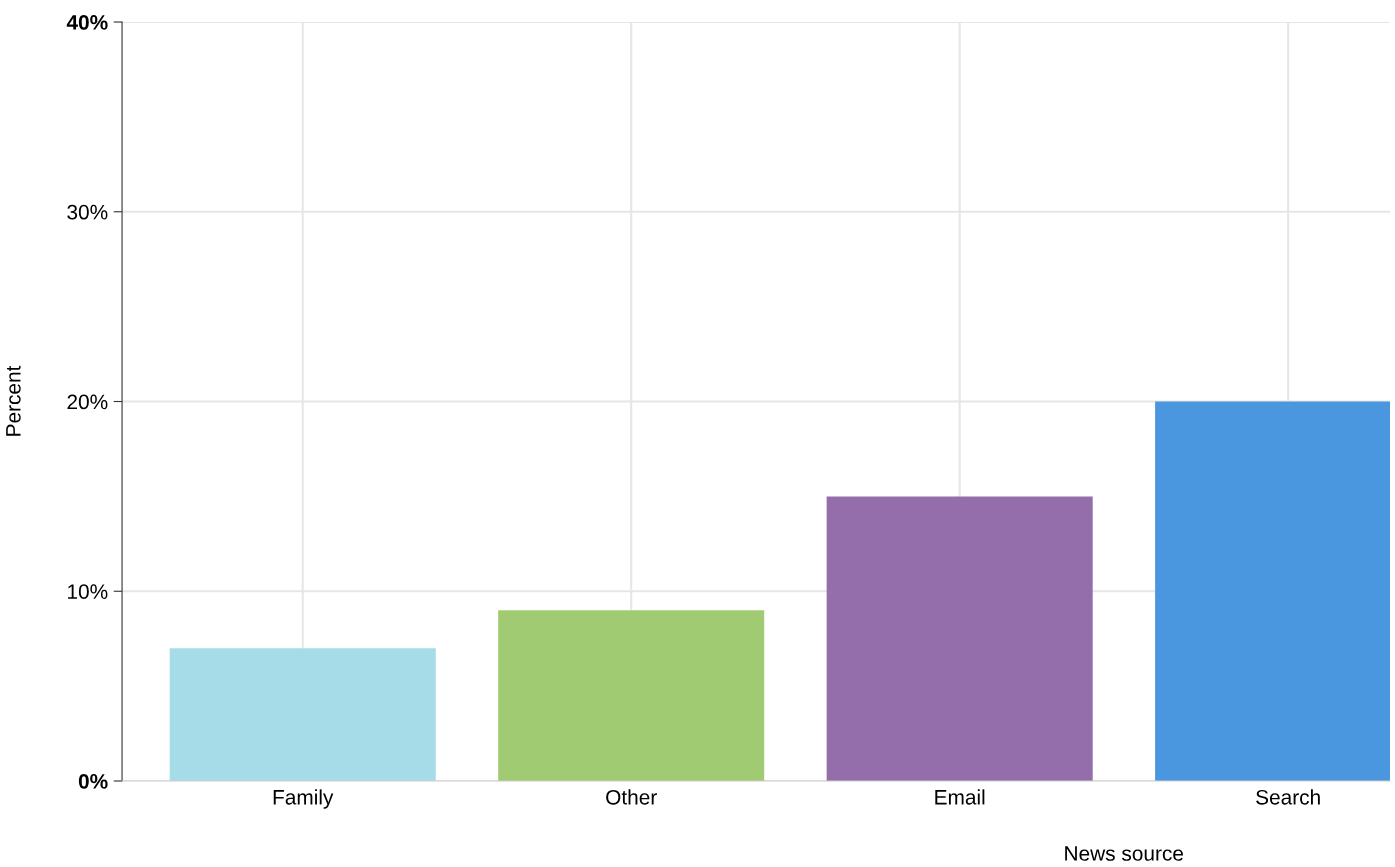 Image resolution: width=1395 pixels, height=867 pixels. I want to click on y-tick-label: 10%, so click(88, 591).